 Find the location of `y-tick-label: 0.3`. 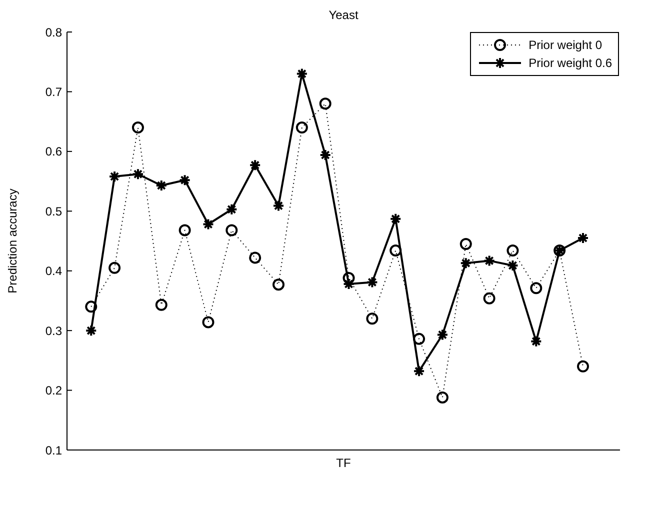

y-tick-label: 0.3 is located at coordinates (53, 331).